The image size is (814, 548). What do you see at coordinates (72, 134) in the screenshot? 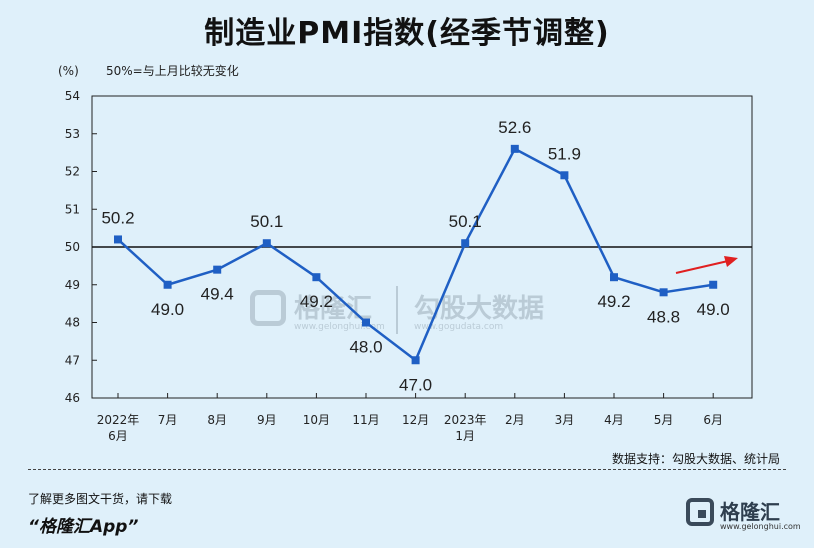
I see `y-tick-label: 53` at bounding box center [72, 134].